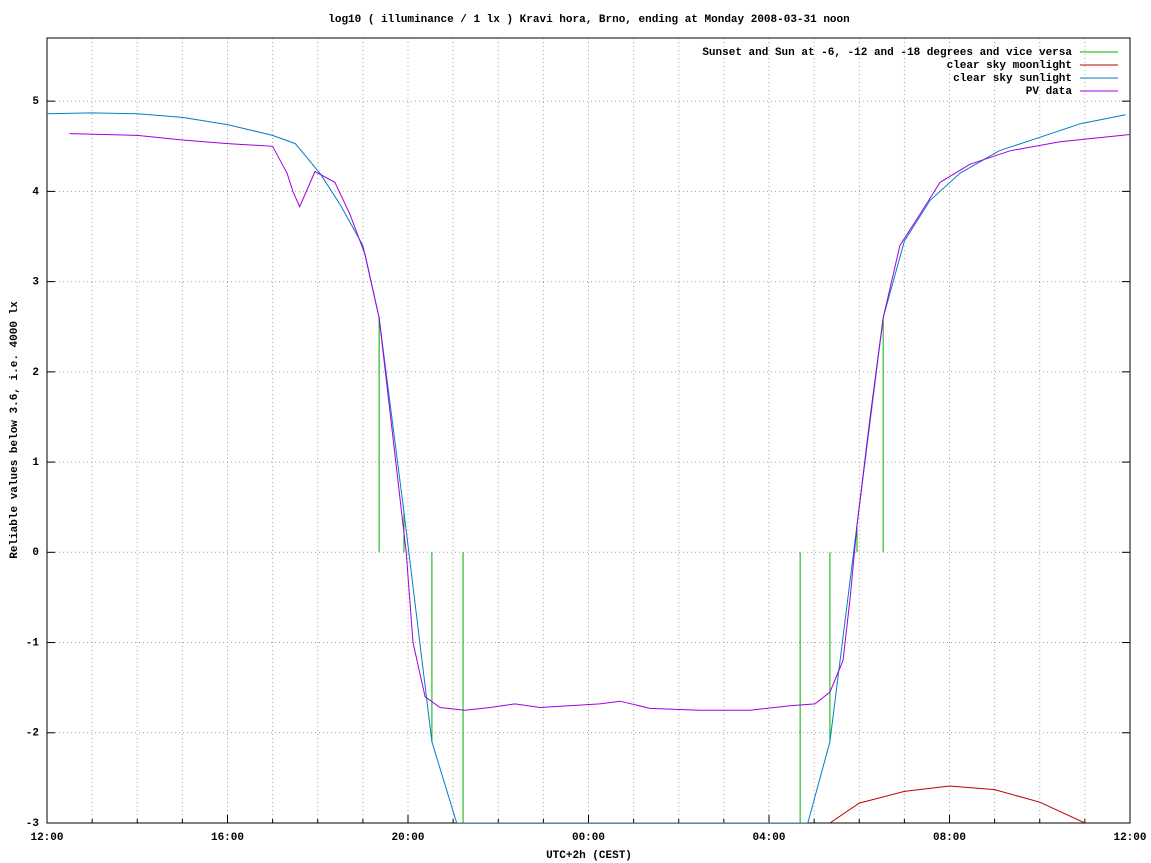 The height and width of the screenshot is (863, 1151). I want to click on y-tick-label: 0, so click(35, 553).